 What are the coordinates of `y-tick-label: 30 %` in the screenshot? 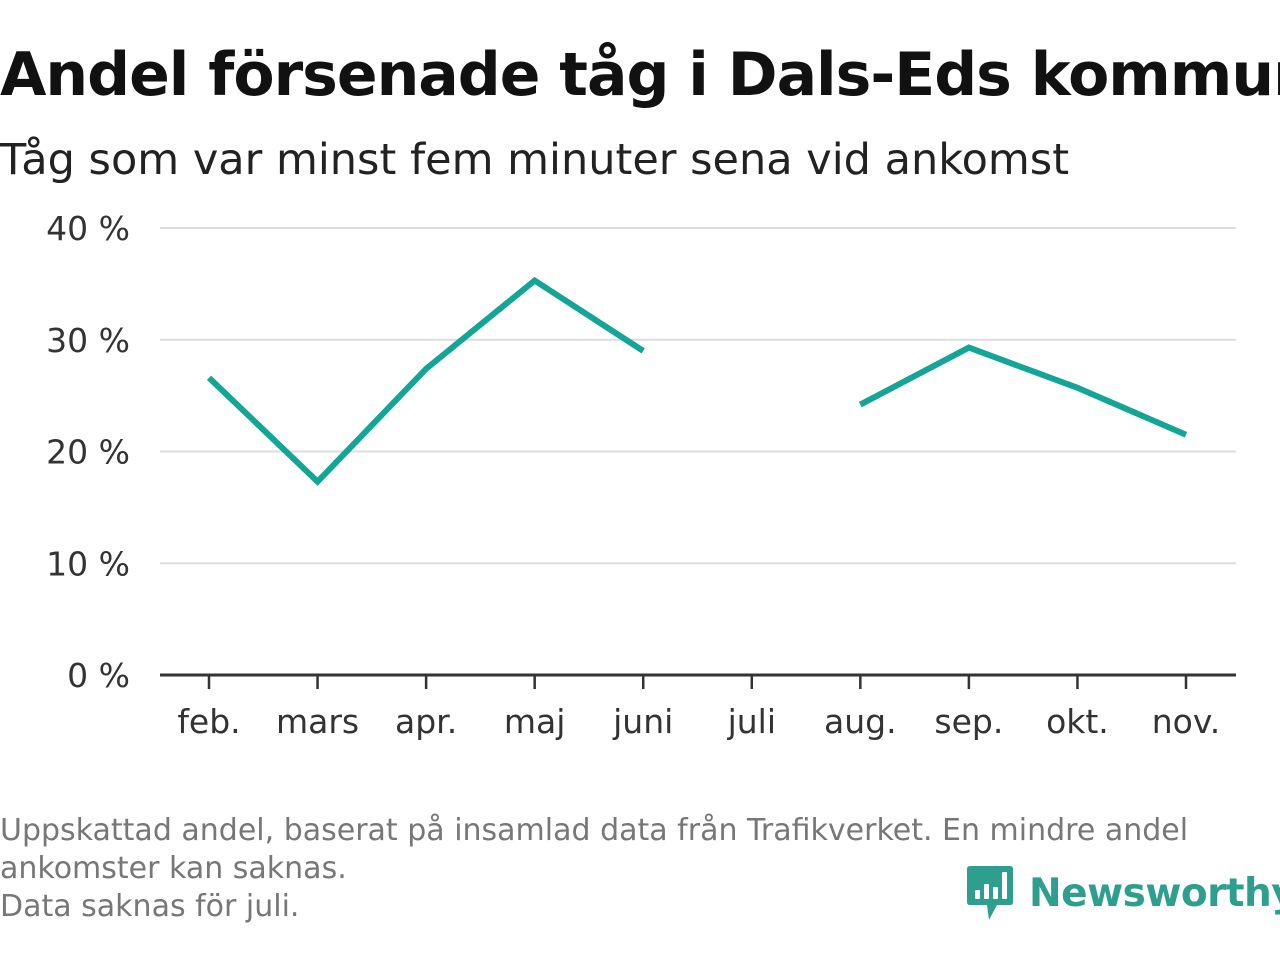 It's located at (88, 340).